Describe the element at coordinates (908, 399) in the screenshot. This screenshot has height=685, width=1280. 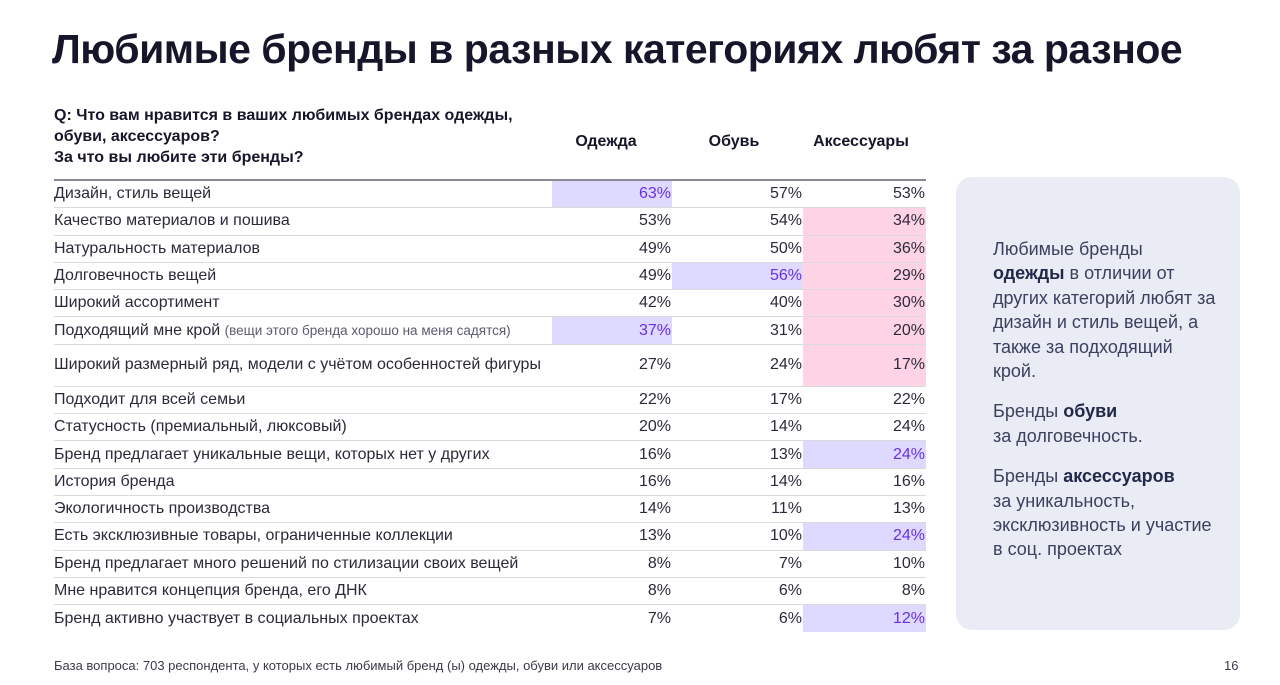
I see `value-accessories: 22%` at that location.